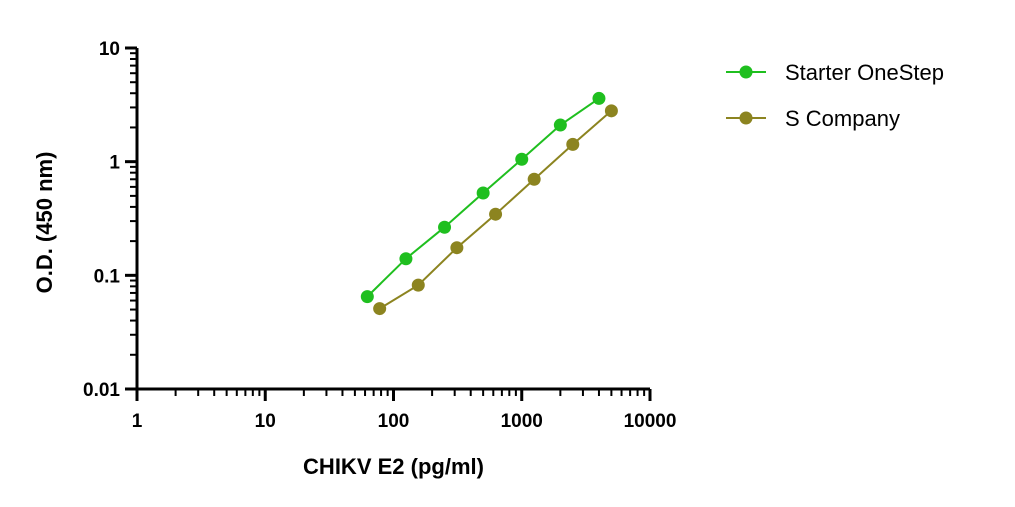  Describe the element at coordinates (101, 390) in the screenshot. I see `y-tick-label: 0.01` at that location.